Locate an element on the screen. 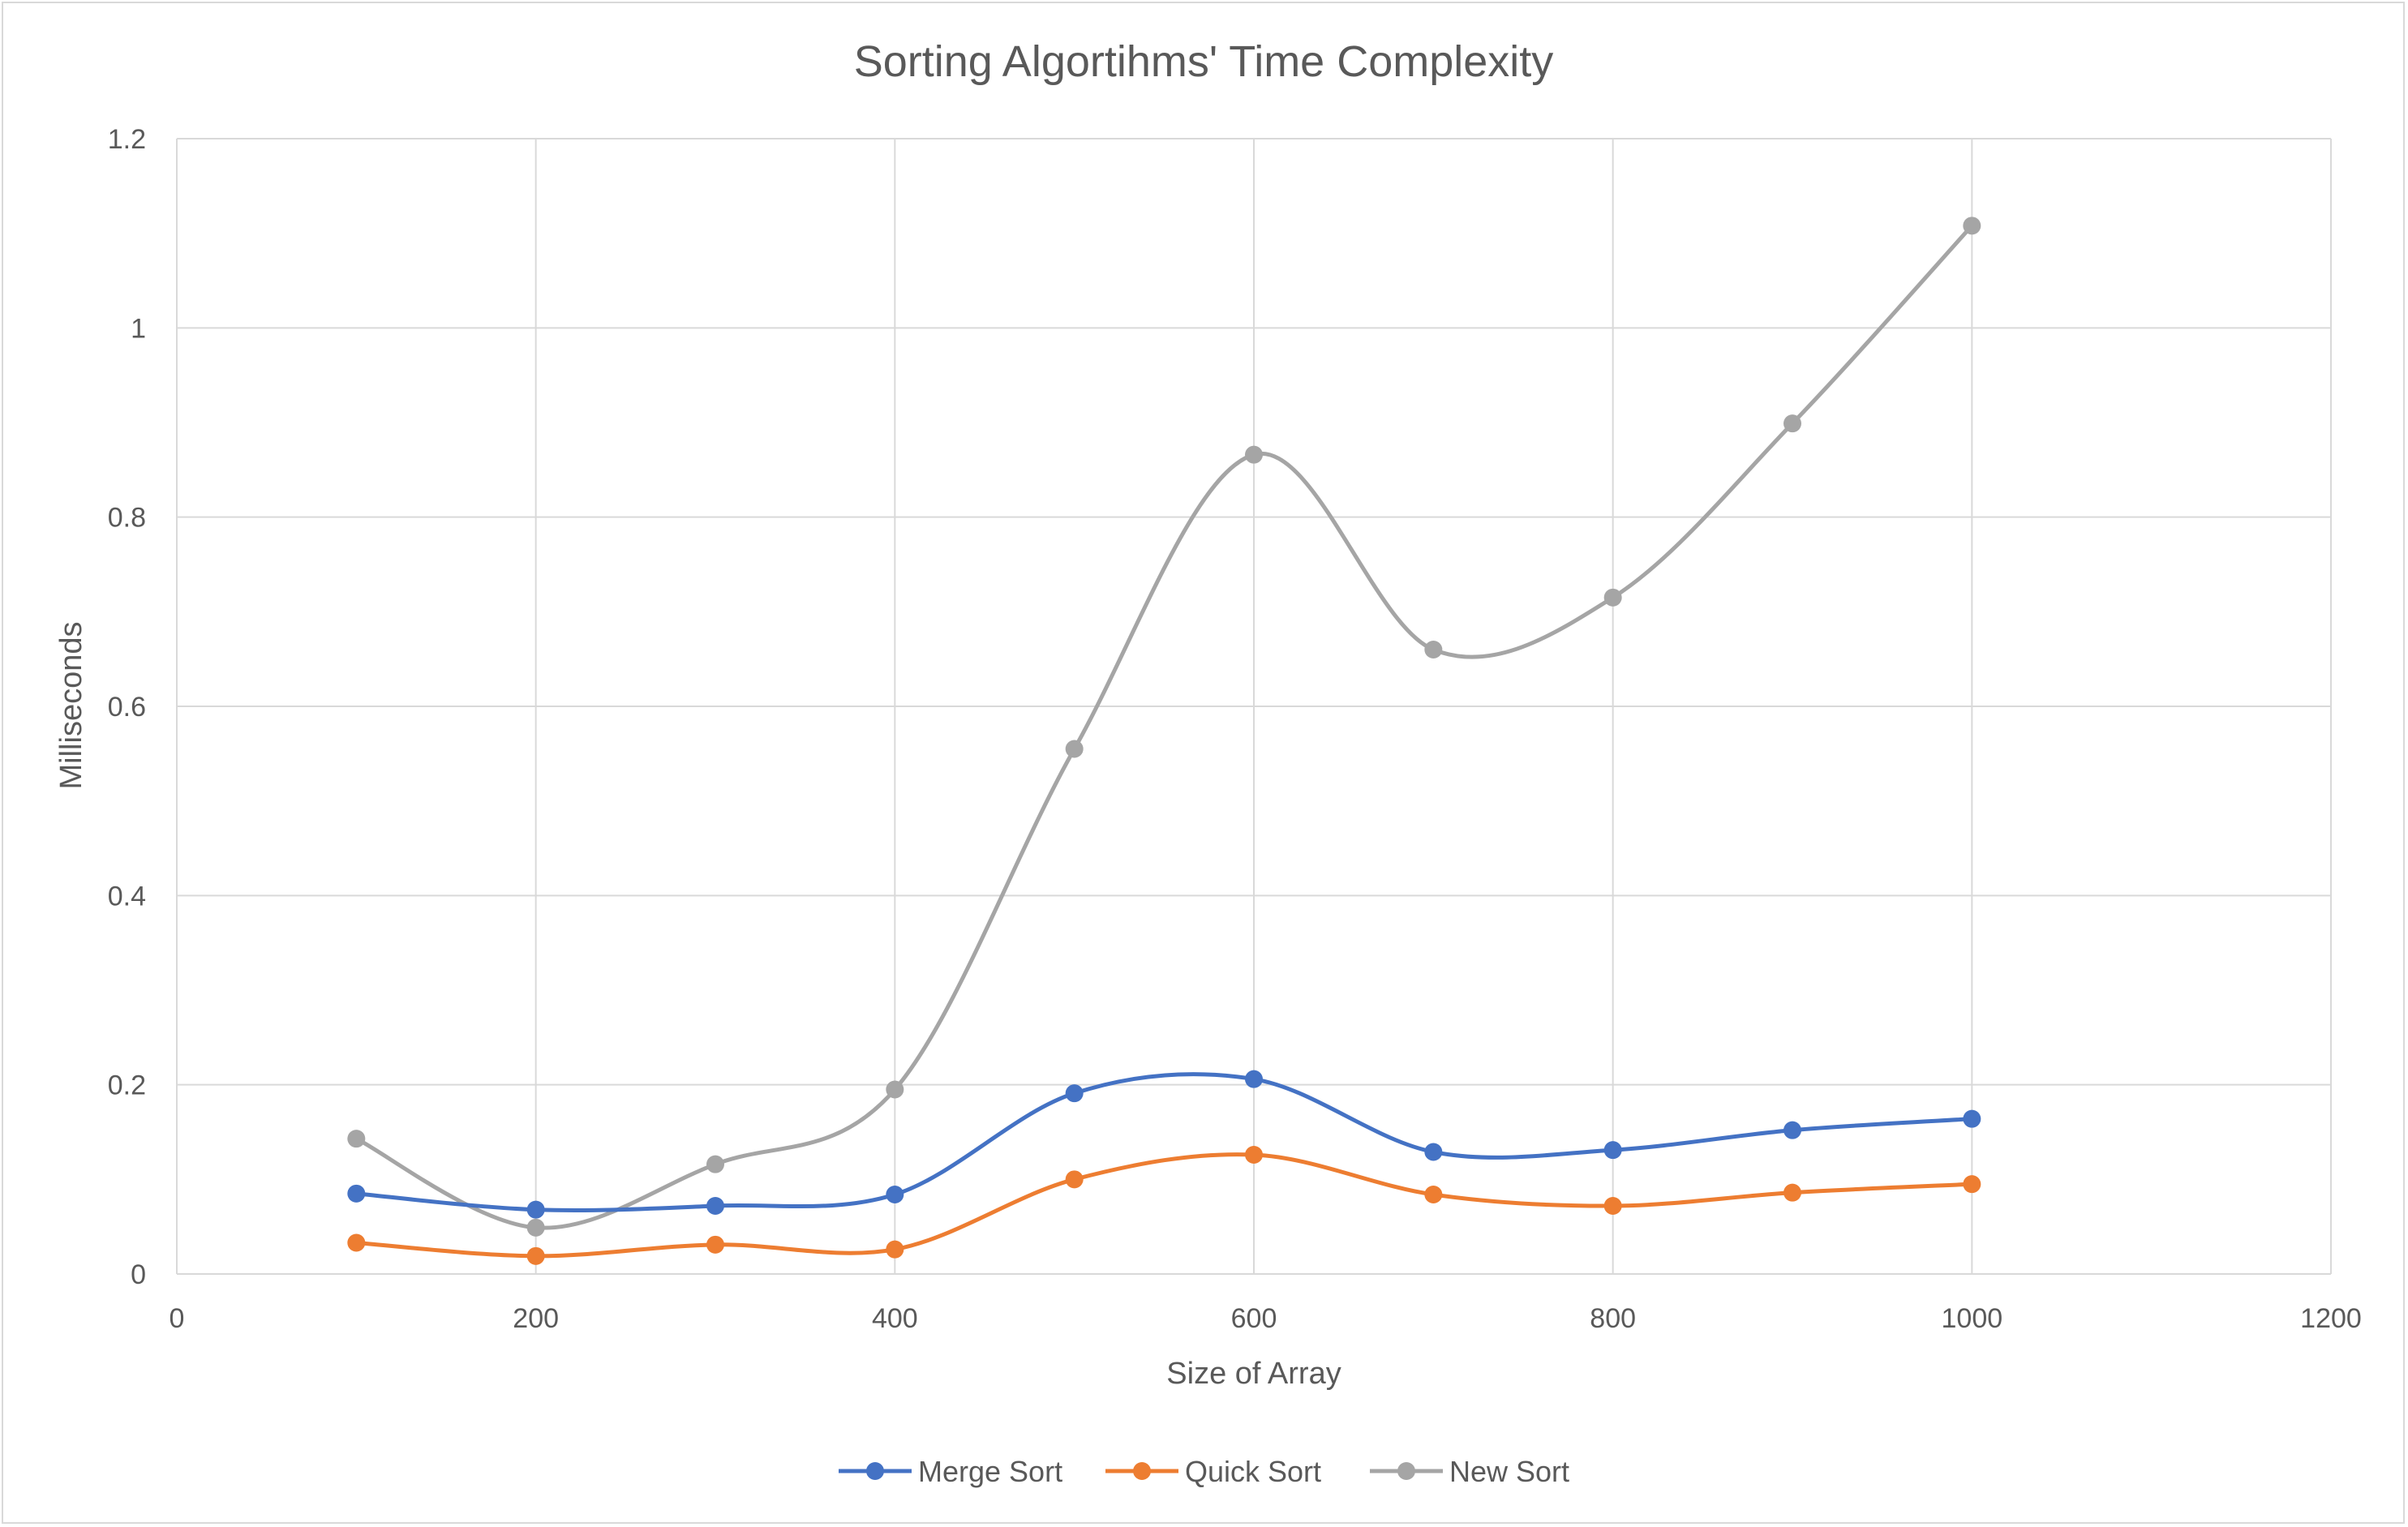 The height and width of the screenshot is (1527, 2408). legend-quick-sort-marker is located at coordinates (1142, 1471).